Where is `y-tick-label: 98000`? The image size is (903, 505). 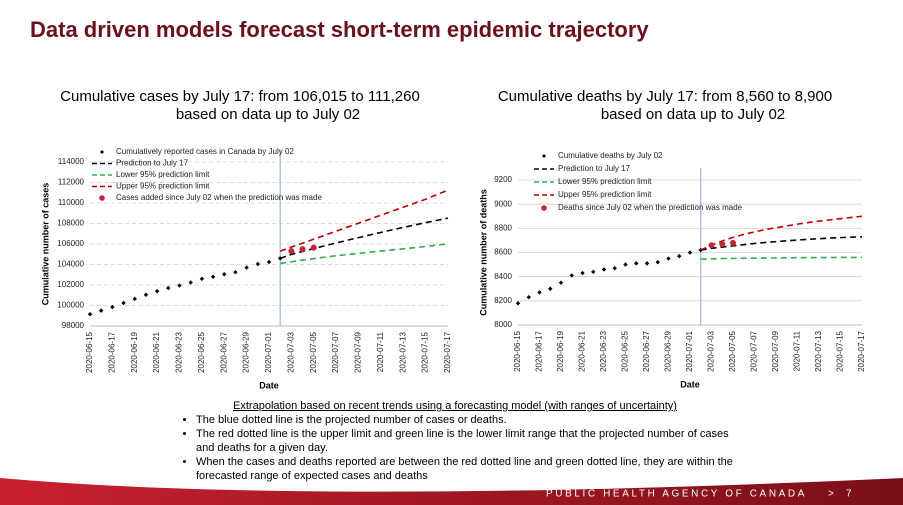 y-tick-label: 98000 is located at coordinates (73, 325).